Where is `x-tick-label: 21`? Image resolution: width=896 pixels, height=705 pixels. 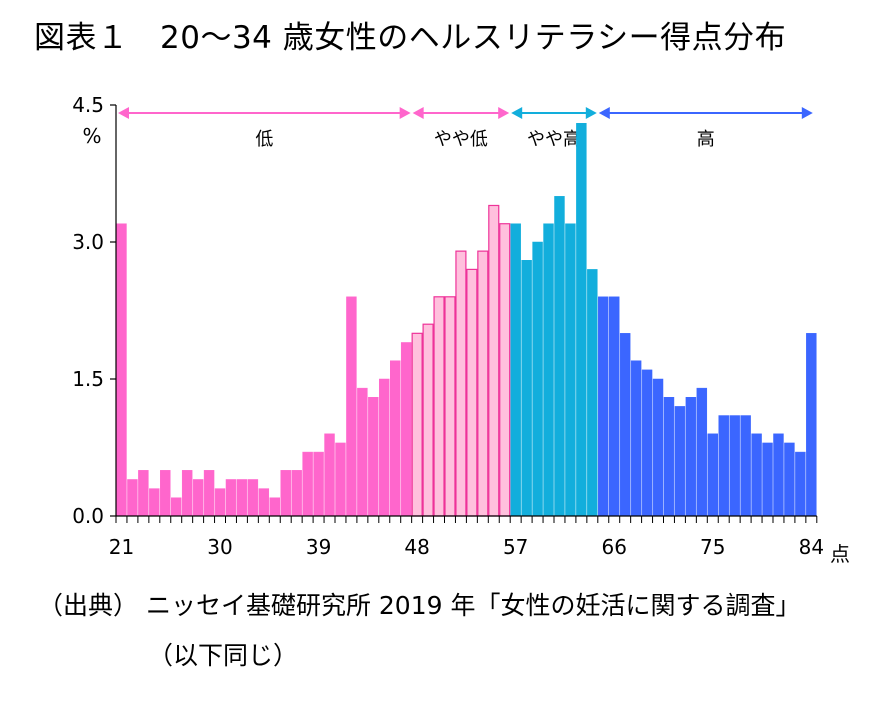 x-tick-label: 21 is located at coordinates (121, 547).